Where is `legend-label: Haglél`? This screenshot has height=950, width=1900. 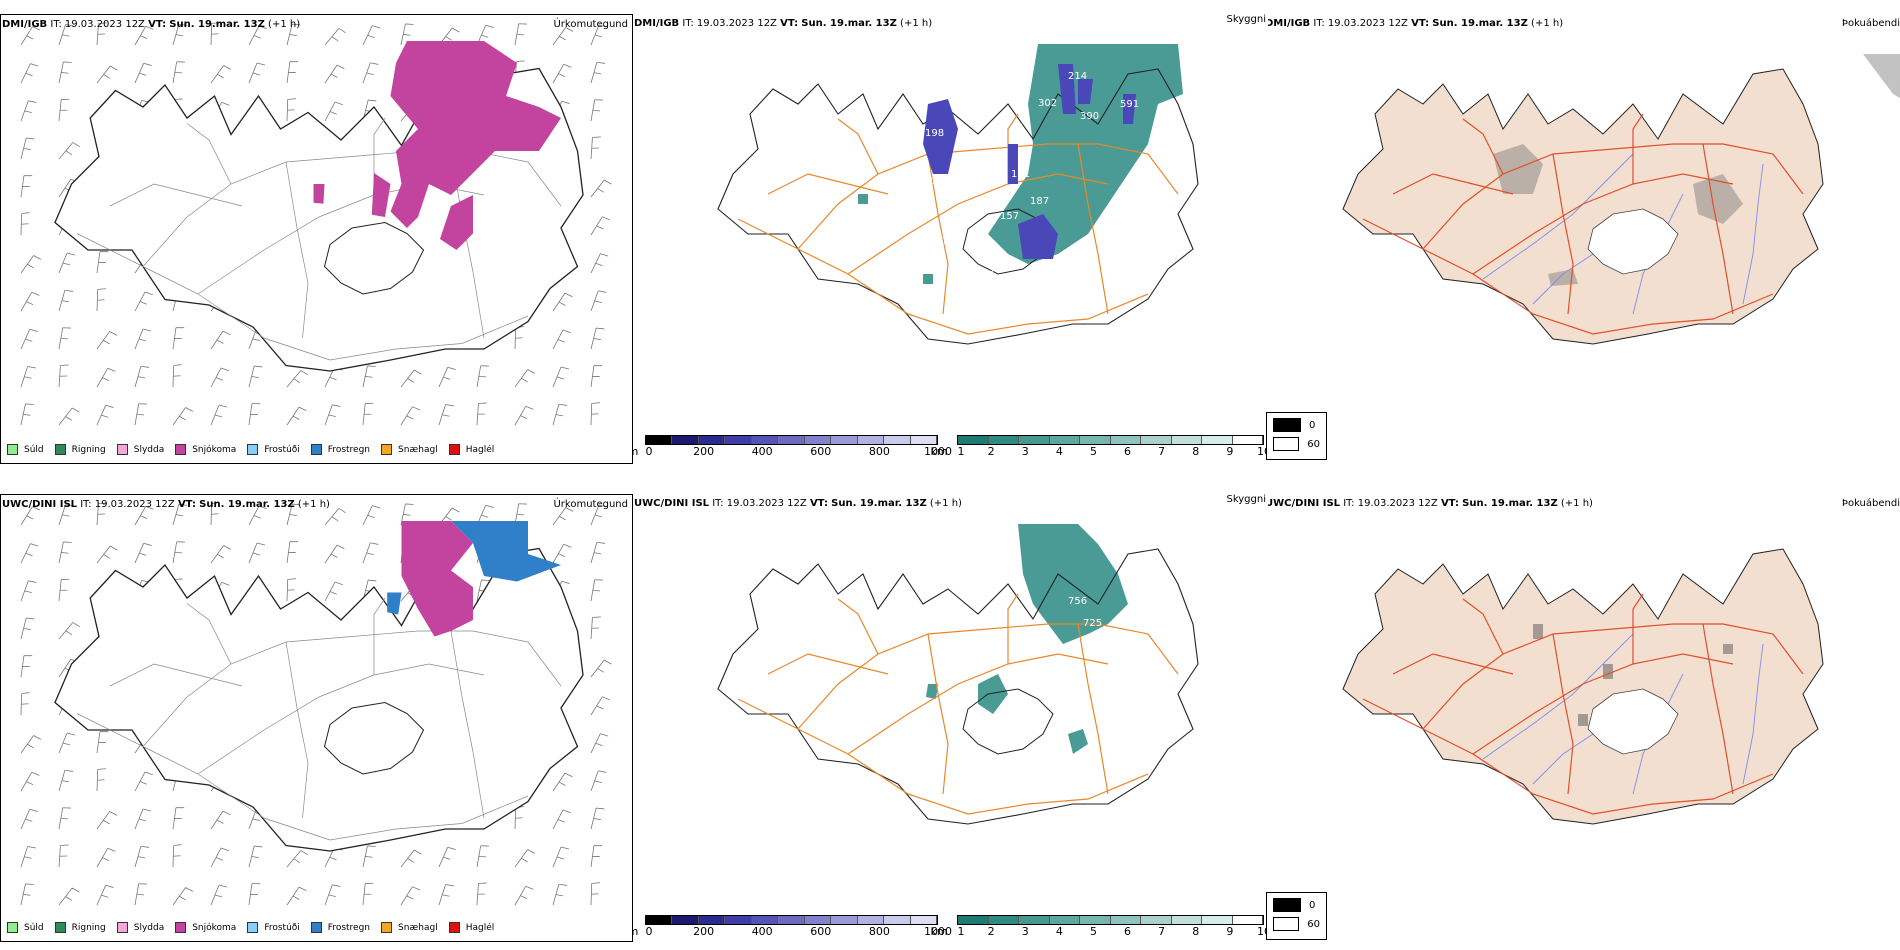 legend-label: Haglél is located at coordinates (480, 927).